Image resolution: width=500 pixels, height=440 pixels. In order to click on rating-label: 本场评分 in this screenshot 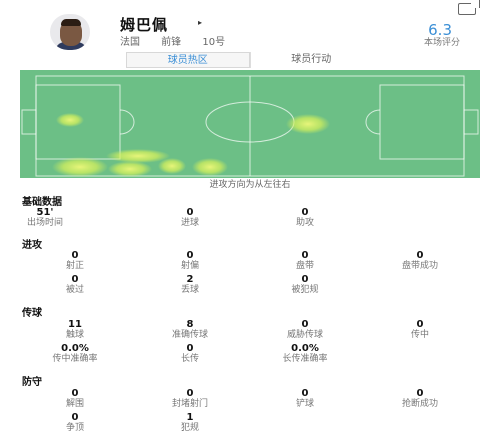, I will do `click(441, 43)`.